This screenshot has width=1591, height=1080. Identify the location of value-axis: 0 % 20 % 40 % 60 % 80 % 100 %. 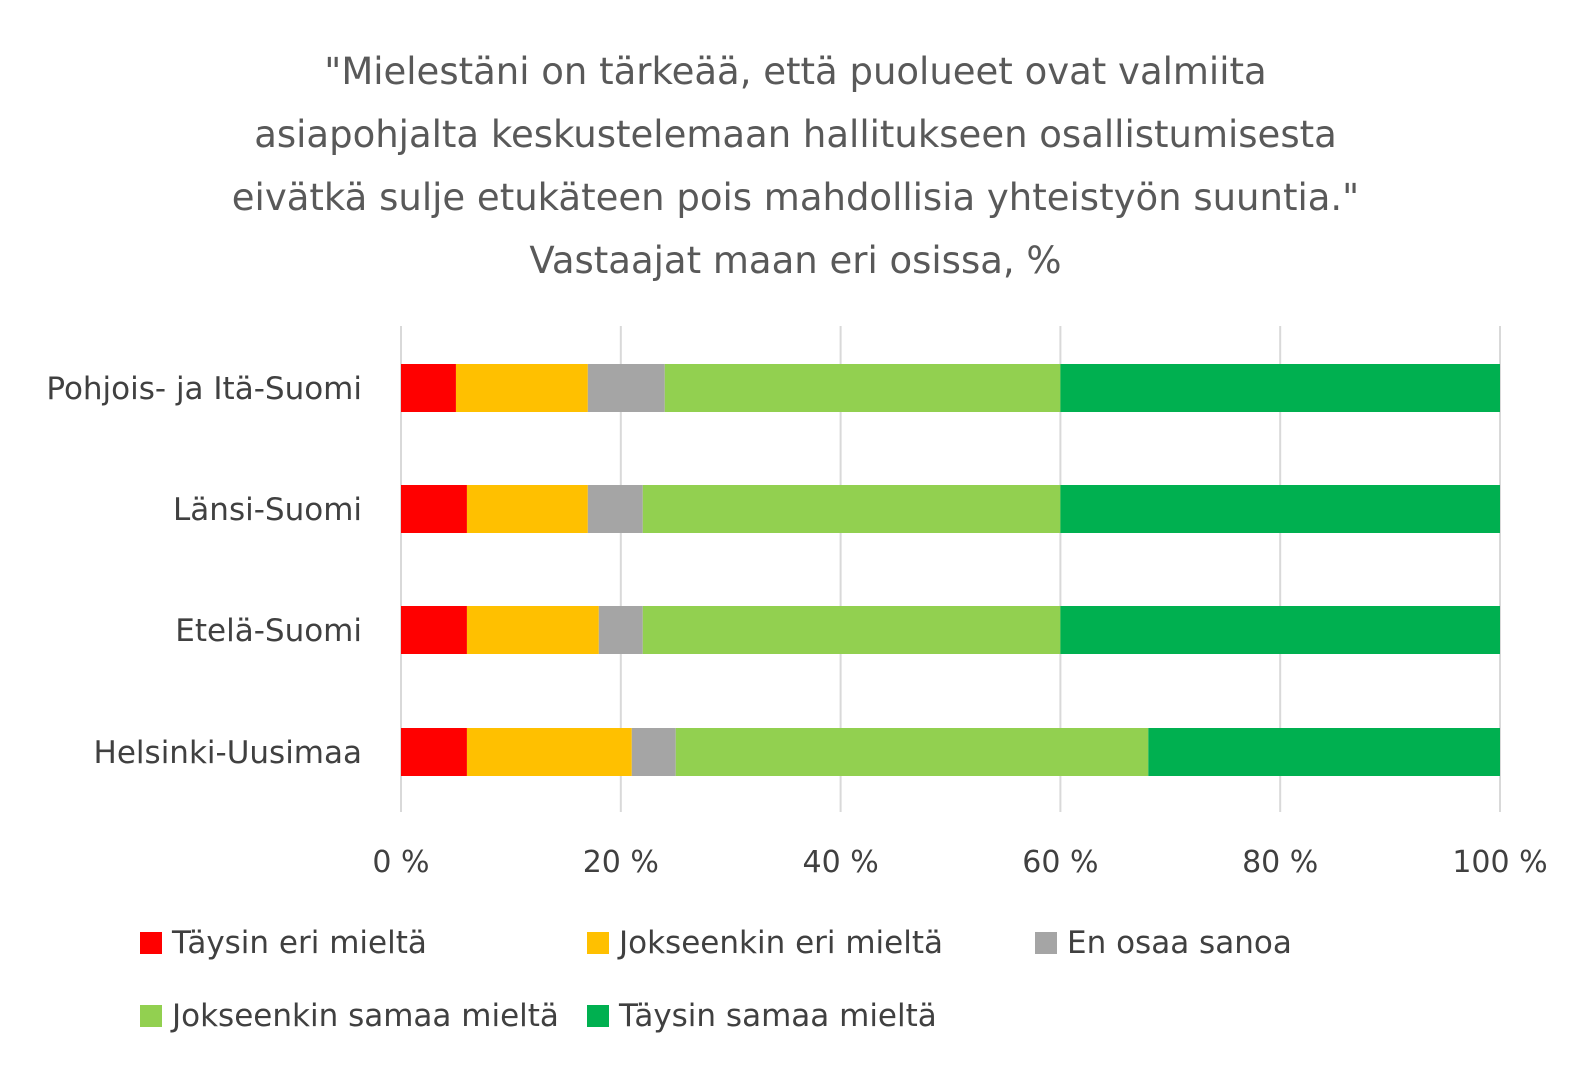
(959, 862).